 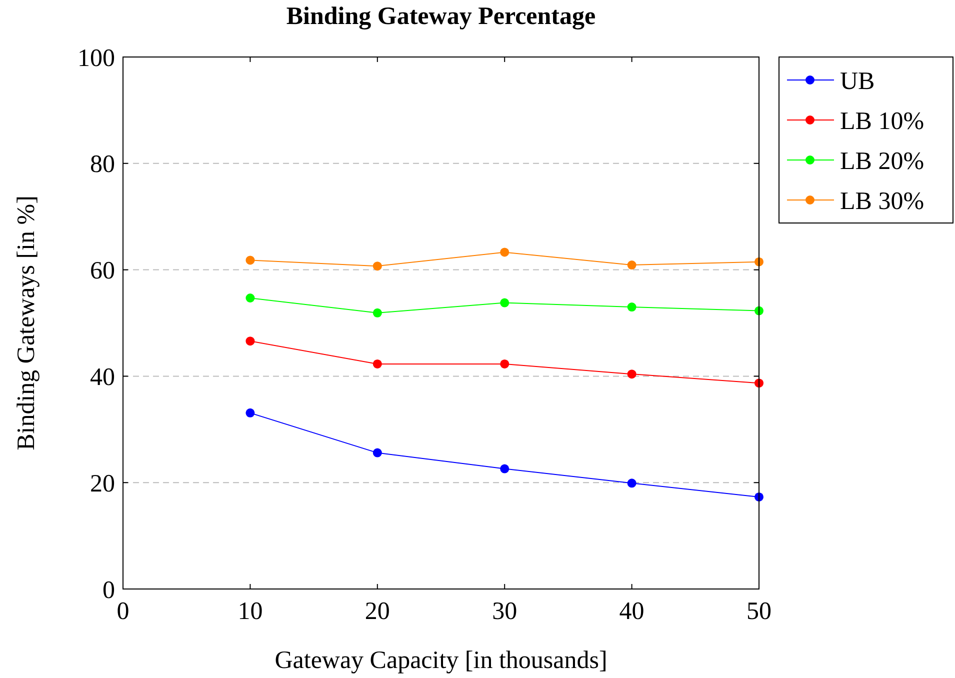 What do you see at coordinates (102, 377) in the screenshot?
I see `y-tick-label: 40` at bounding box center [102, 377].